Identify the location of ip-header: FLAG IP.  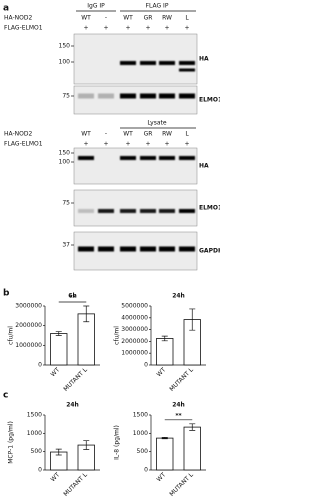
(157, 6).